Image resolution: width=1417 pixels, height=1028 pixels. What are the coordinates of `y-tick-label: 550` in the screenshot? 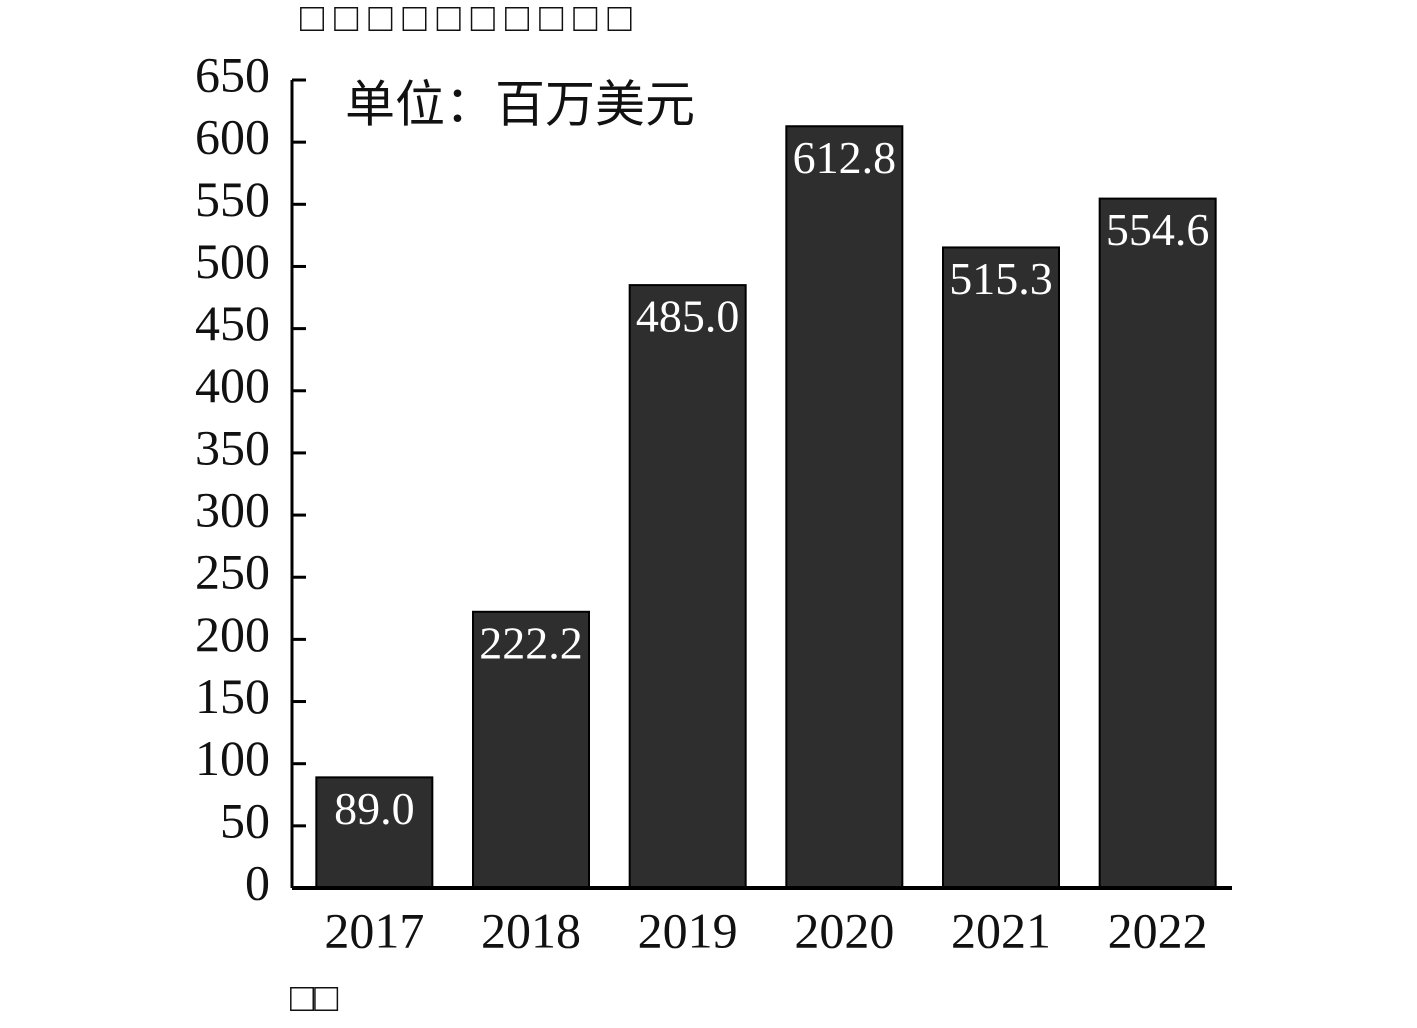 It's located at (232, 199).